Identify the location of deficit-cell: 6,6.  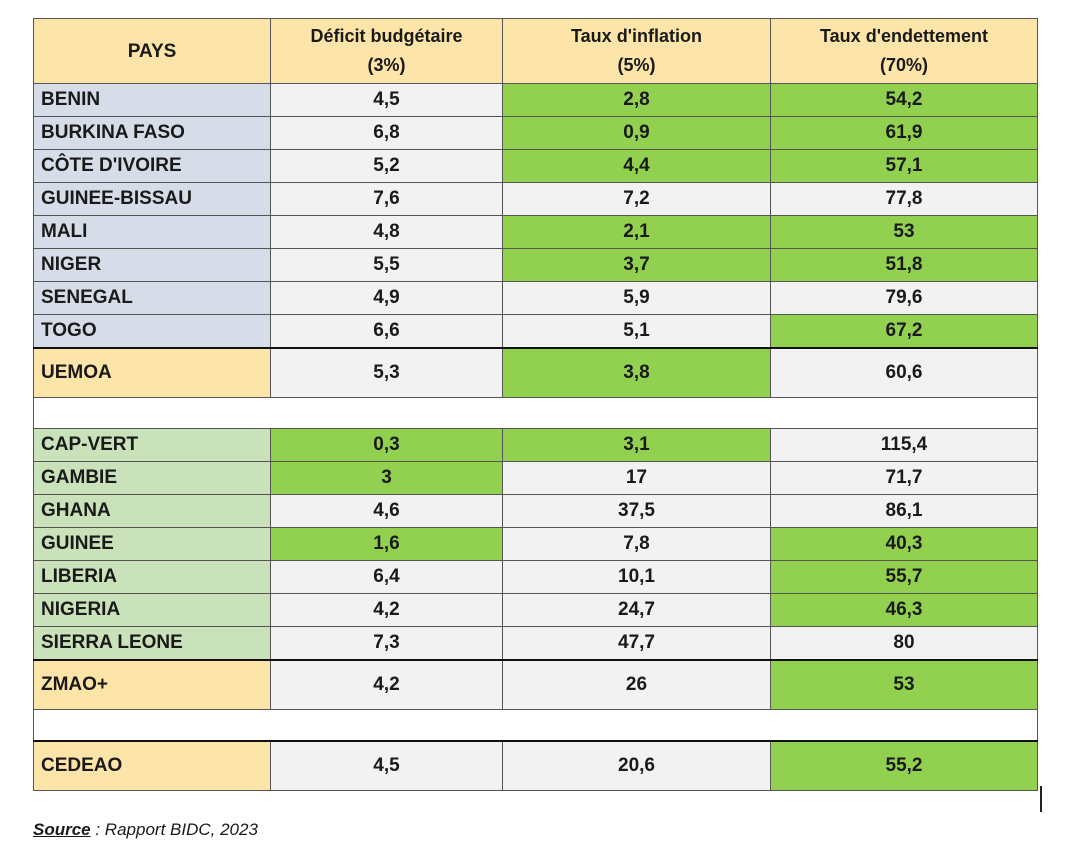
(386, 331).